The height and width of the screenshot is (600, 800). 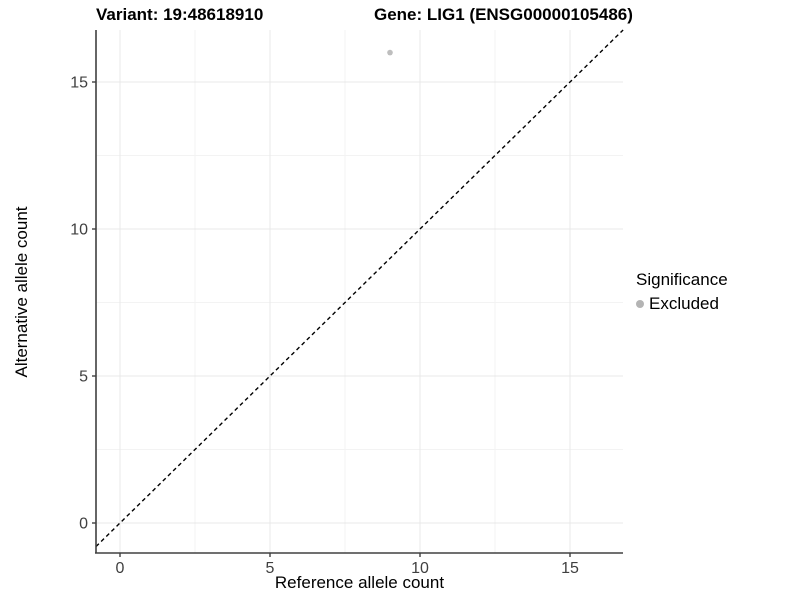 I want to click on legend-item: Excluded, so click(x=682, y=304).